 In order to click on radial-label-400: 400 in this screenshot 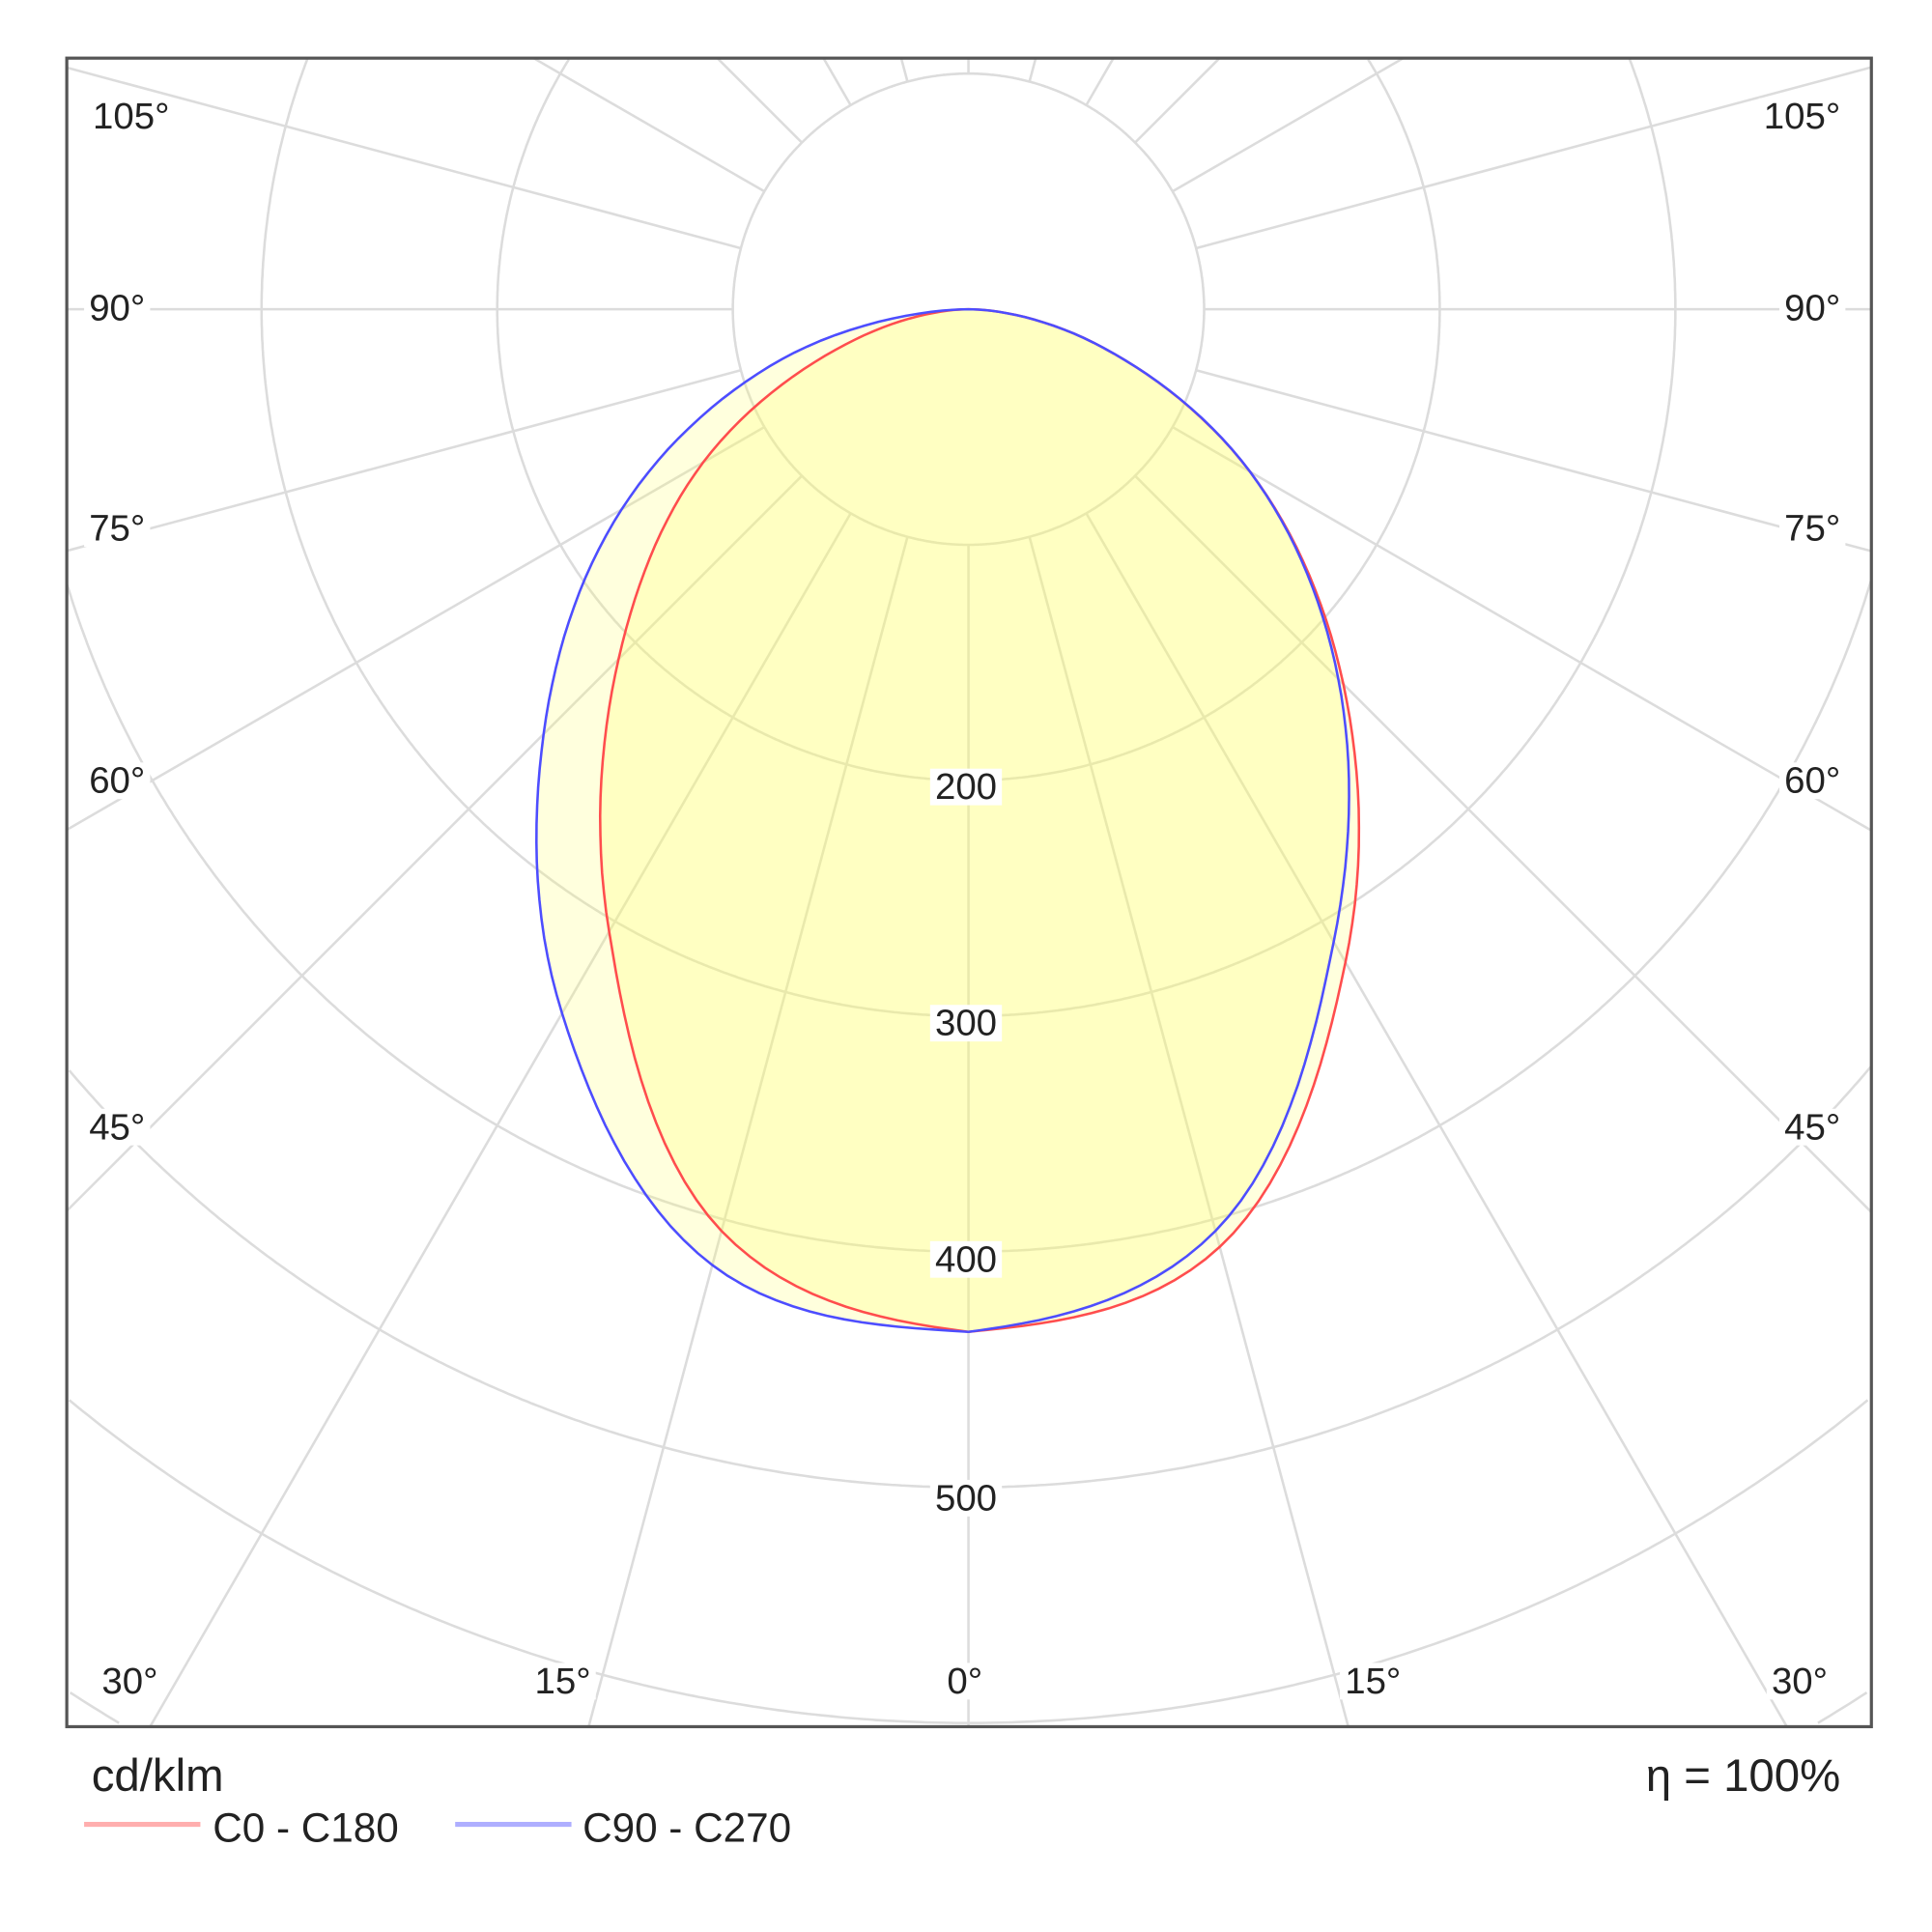, I will do `click(966, 1259)`.